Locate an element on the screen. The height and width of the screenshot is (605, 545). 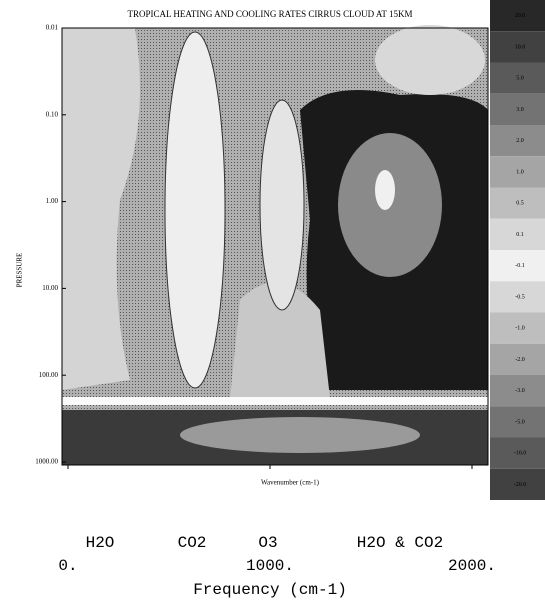
colorbar-label: -5.0 is located at coordinates (520, 422).